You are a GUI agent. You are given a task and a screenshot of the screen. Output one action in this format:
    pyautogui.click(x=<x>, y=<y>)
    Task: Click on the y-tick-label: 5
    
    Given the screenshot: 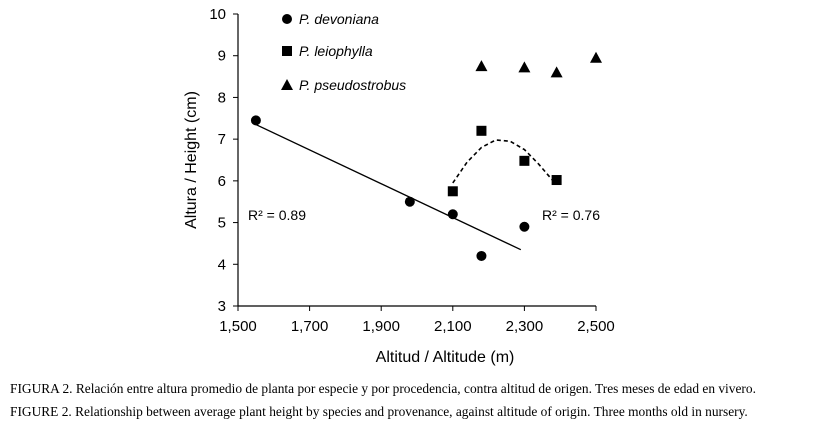 What is the action you would take?
    pyautogui.click(x=222, y=223)
    